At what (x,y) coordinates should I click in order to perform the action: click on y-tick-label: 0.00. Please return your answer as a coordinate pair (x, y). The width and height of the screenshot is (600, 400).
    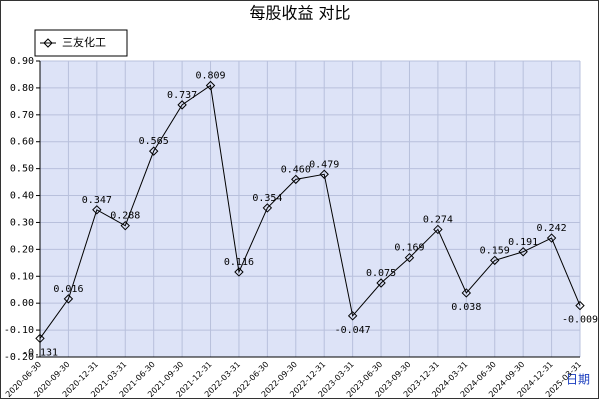
    Looking at the image, I should click on (22, 303).